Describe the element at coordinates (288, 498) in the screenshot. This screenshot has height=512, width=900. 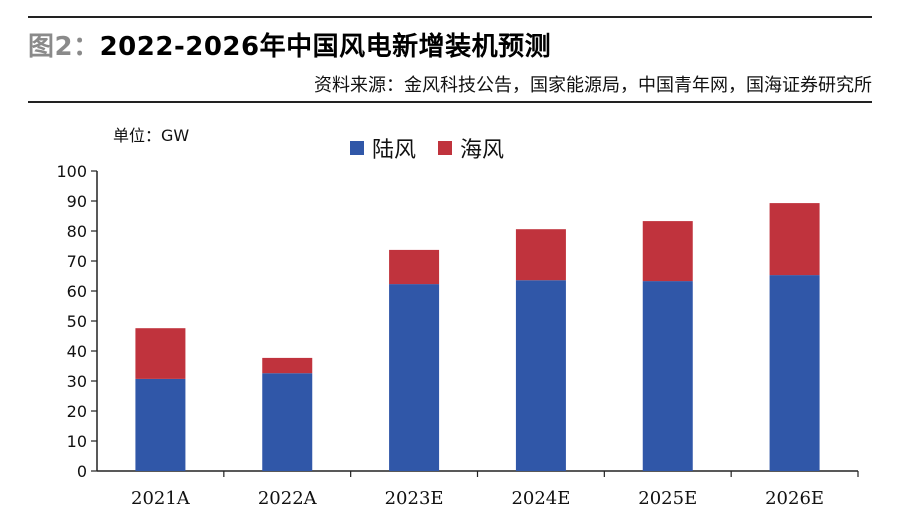
I see `x-category-label: 2022A` at that location.